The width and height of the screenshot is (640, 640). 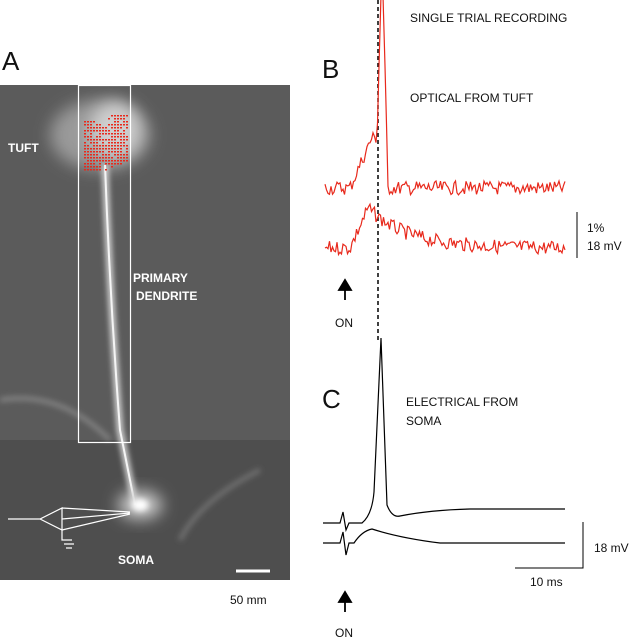 I want to click on scale-label: 50 mm, so click(x=248, y=600).